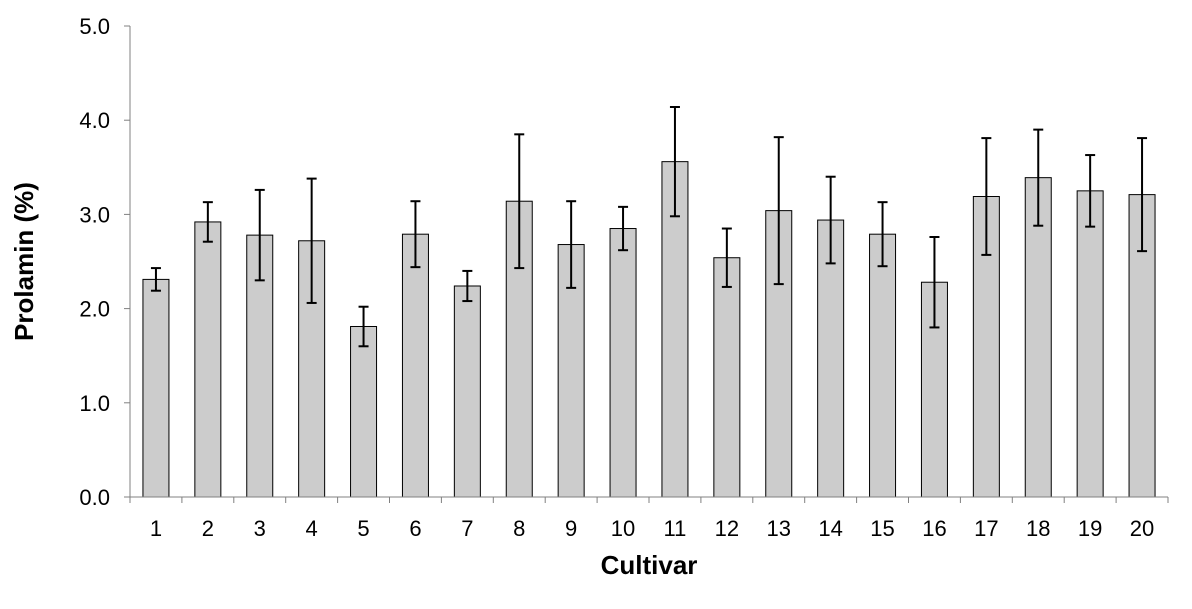 The width and height of the screenshot is (1192, 609). Describe the element at coordinates (519, 528) in the screenshot. I see `x-tick-label: 8` at that location.